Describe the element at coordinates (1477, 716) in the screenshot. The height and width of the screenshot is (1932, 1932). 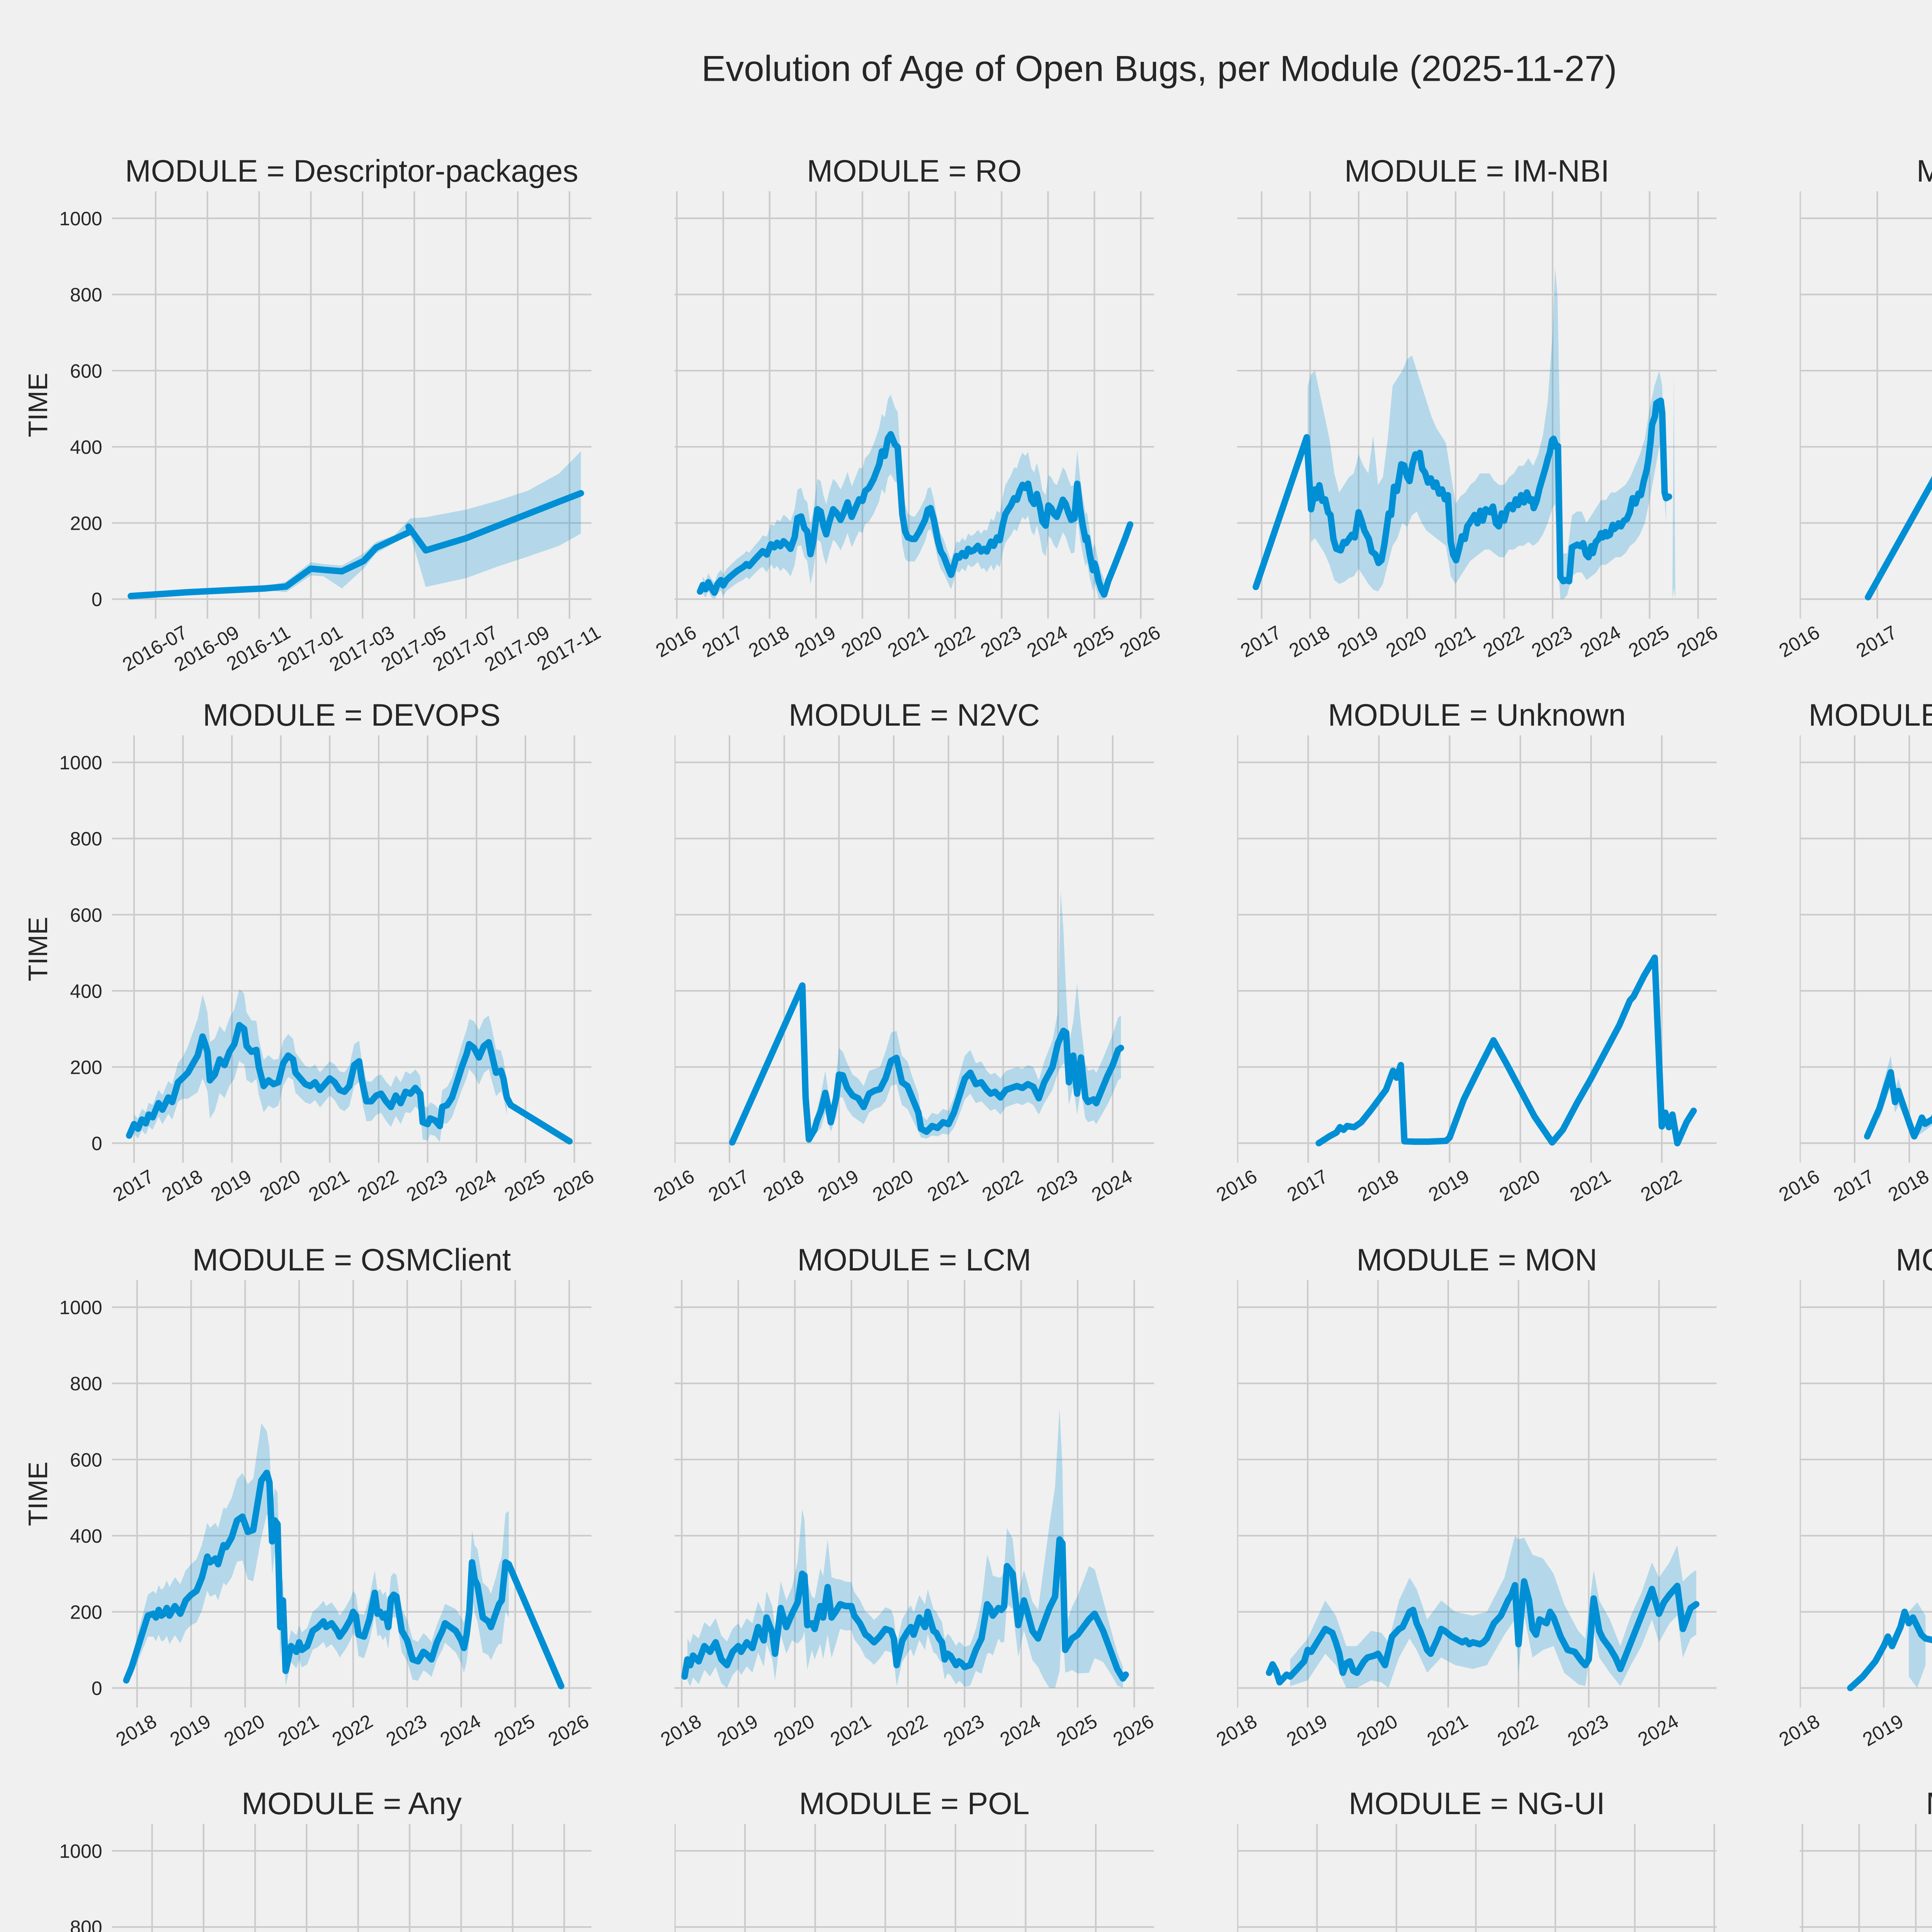
I see `svg-text: MODULE = Unknown` at that location.